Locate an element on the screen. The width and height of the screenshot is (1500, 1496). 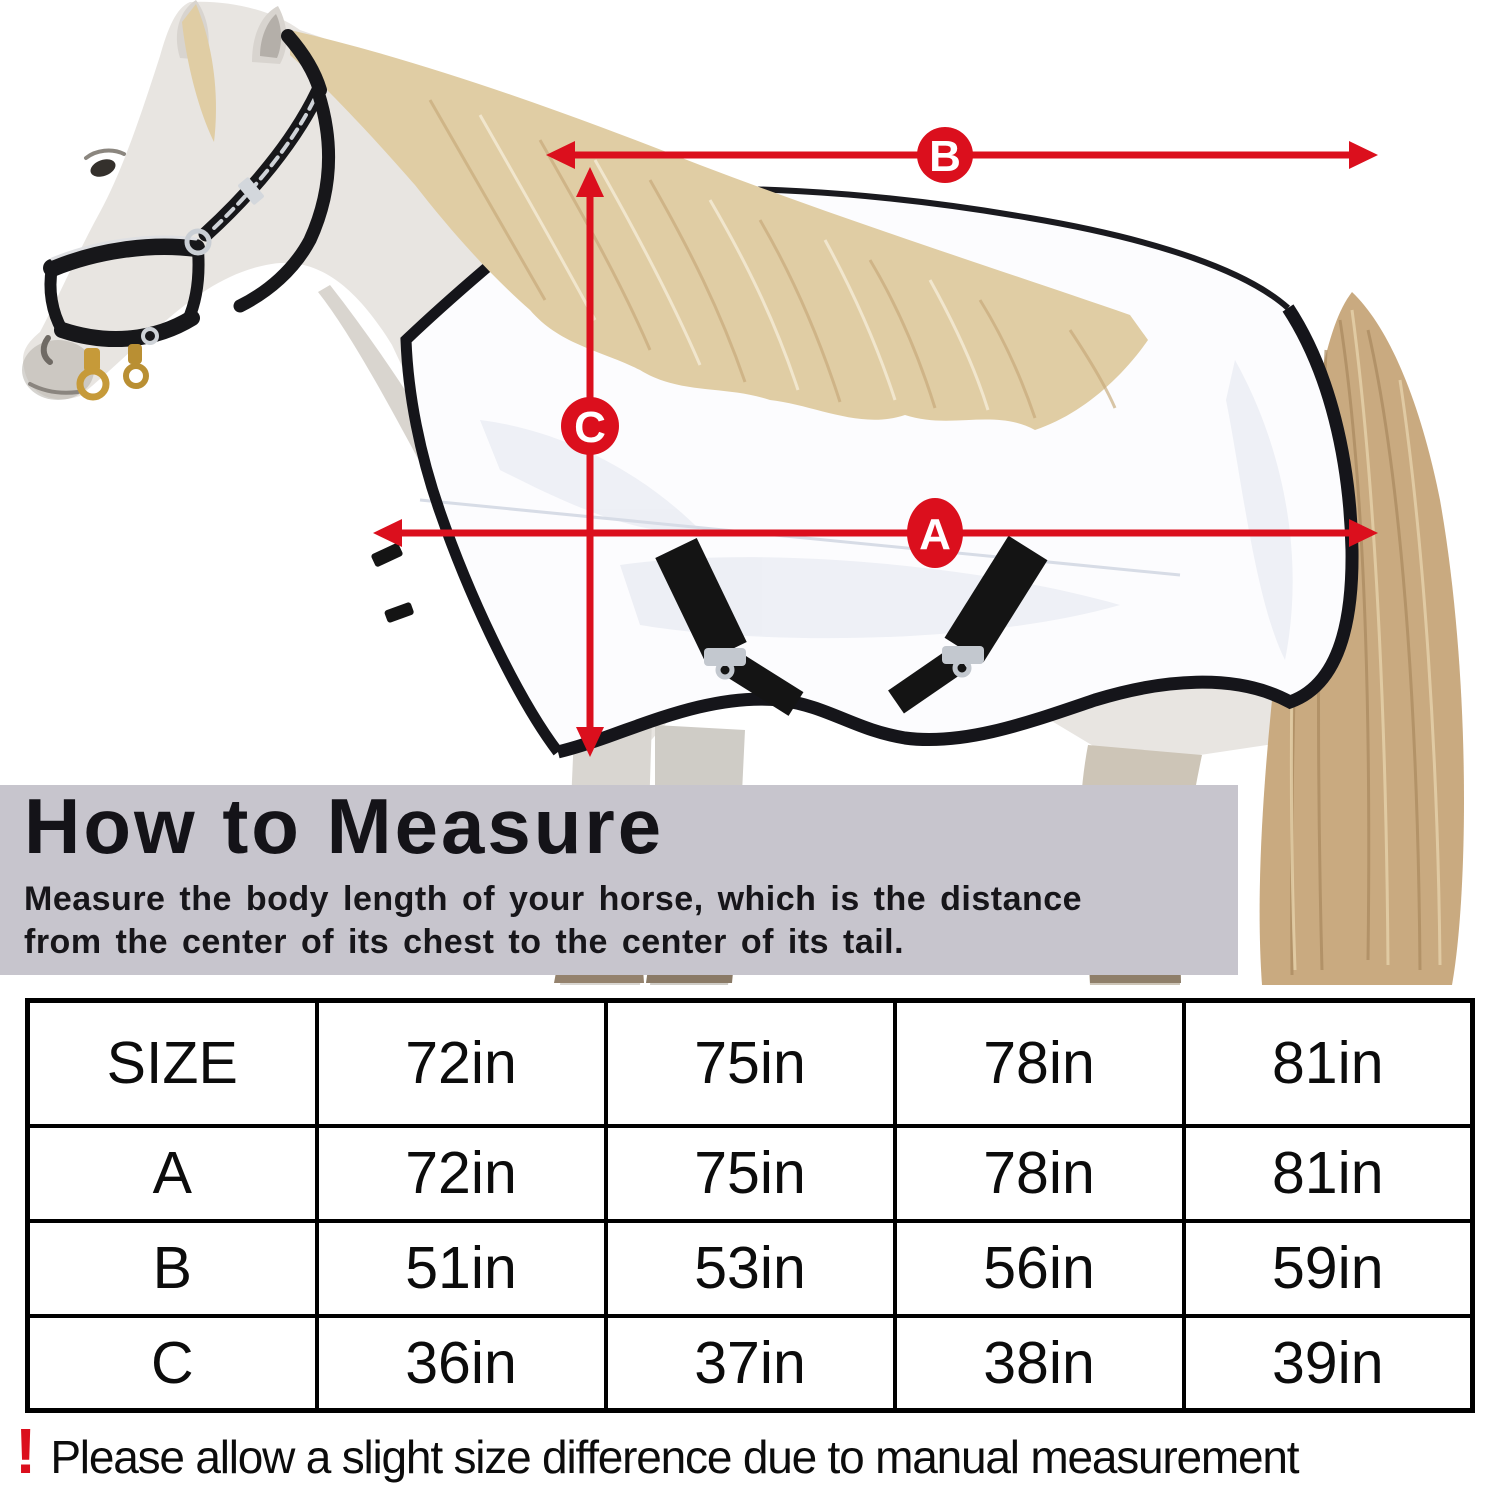
table-cell: 56in is located at coordinates (1039, 1268).